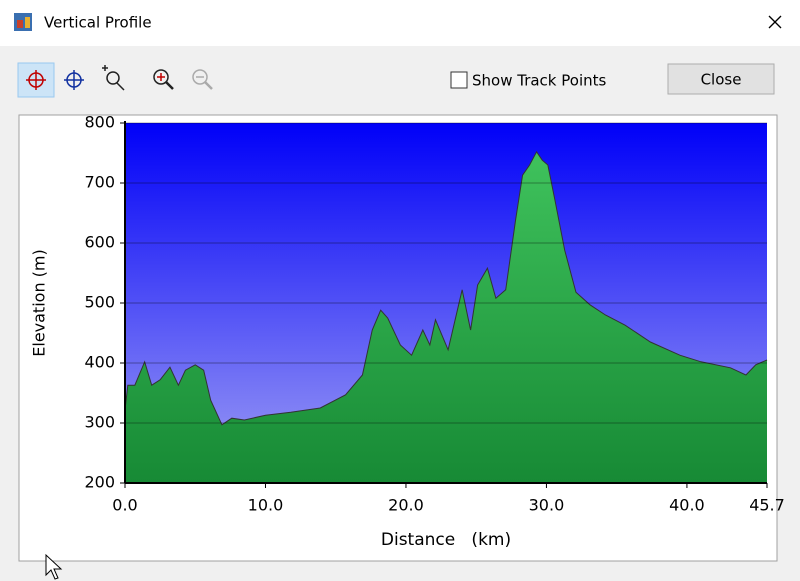  What do you see at coordinates (687, 505) in the screenshot?
I see `x-tick-label: 40.0` at bounding box center [687, 505].